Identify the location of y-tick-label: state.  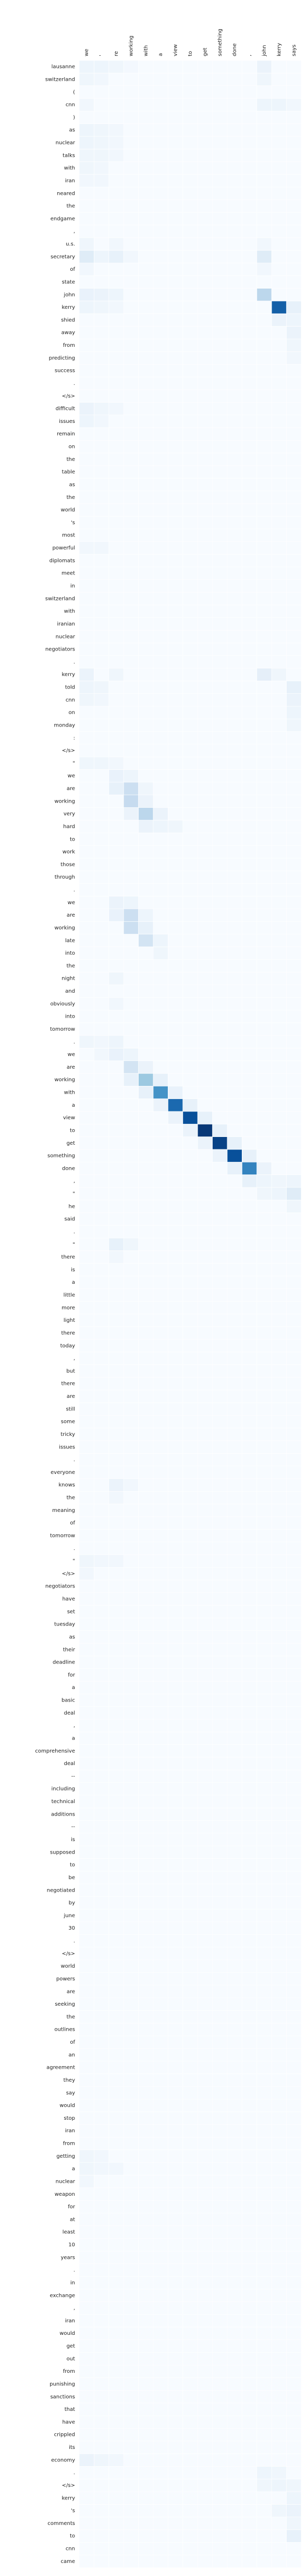
(69, 282).